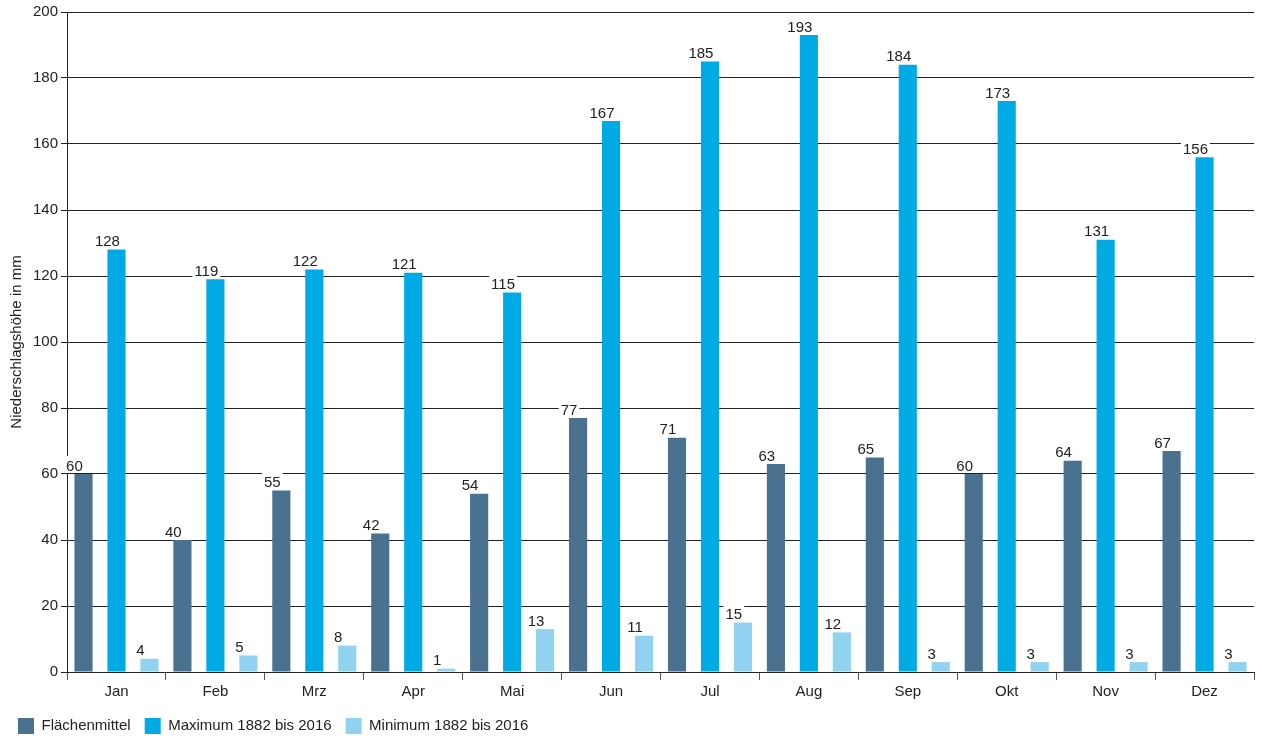 Image resolution: width=1262 pixels, height=744 pixels. Describe the element at coordinates (50, 605) in the screenshot. I see `y-tick-label: 20` at that location.